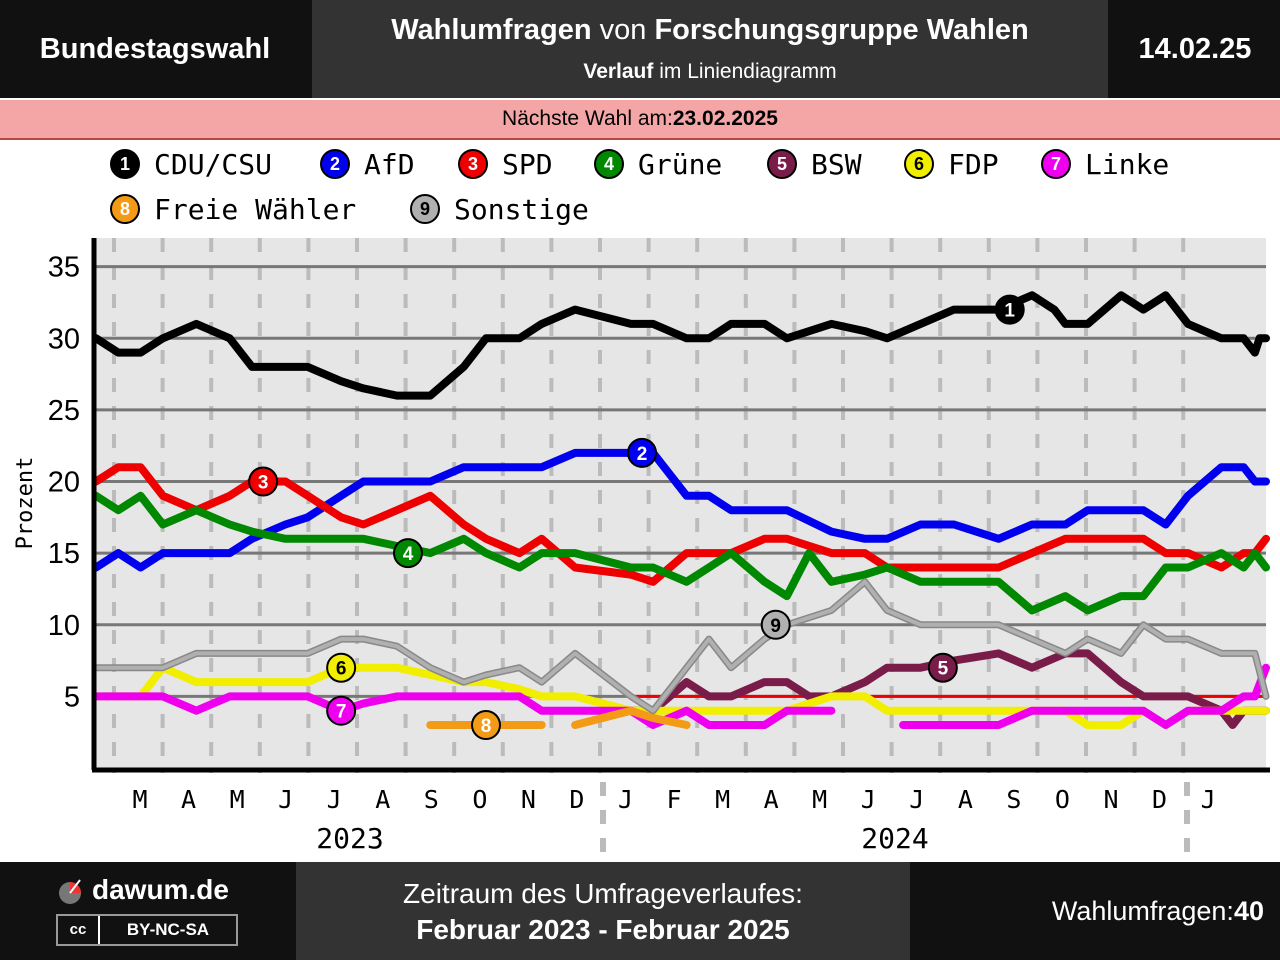  What do you see at coordinates (973, 164) in the screenshot?
I see `legend-label: FDP` at bounding box center [973, 164].